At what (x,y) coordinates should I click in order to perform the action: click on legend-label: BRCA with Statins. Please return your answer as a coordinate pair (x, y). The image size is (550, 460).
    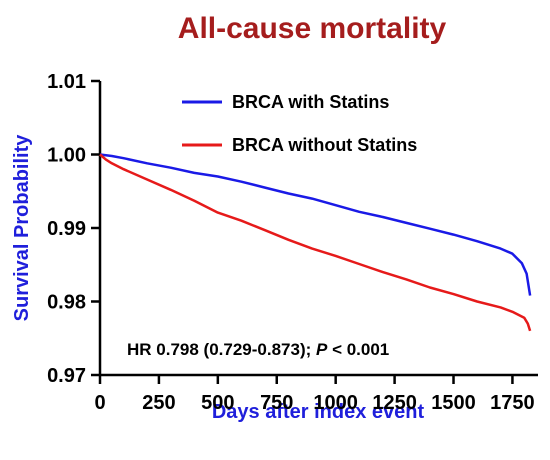
    Looking at the image, I should click on (310, 102).